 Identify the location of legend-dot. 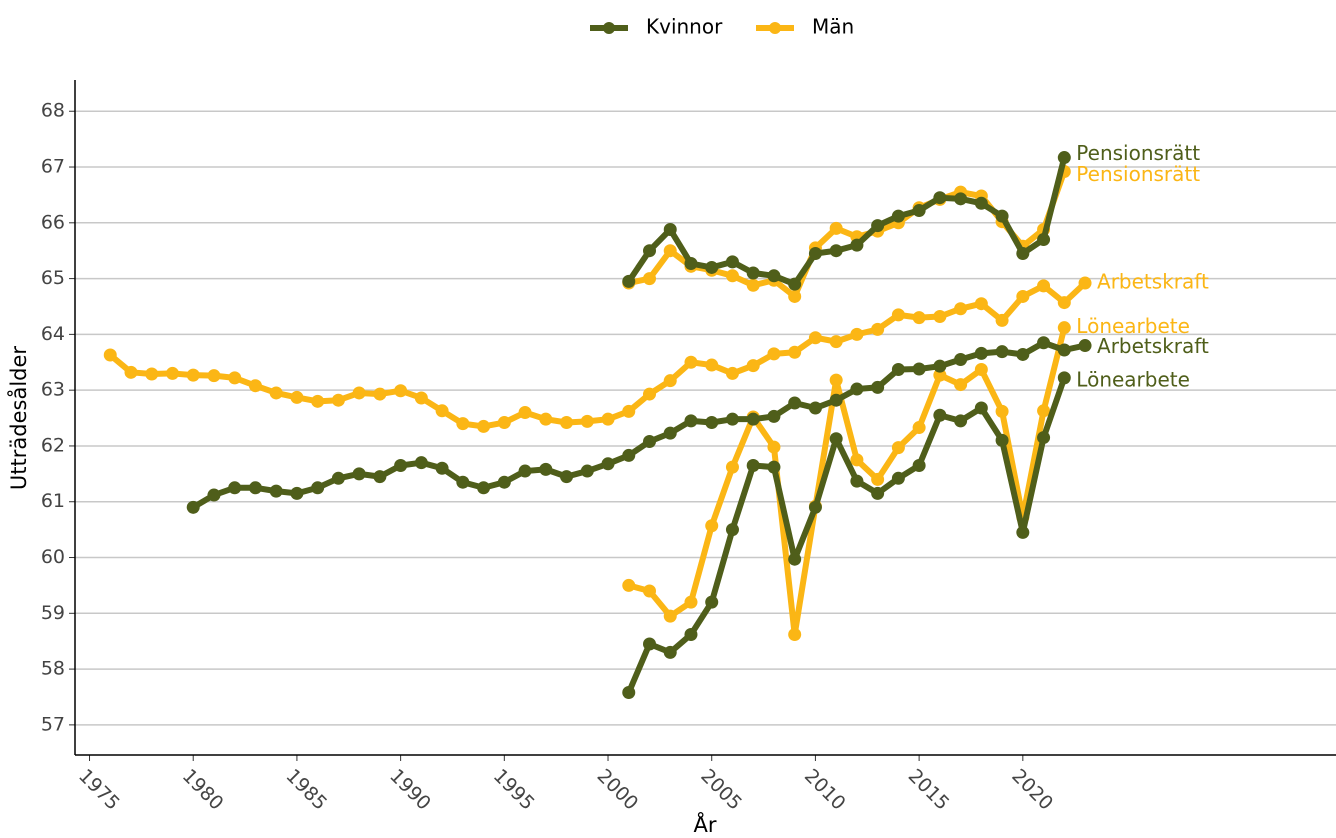
(775, 28).